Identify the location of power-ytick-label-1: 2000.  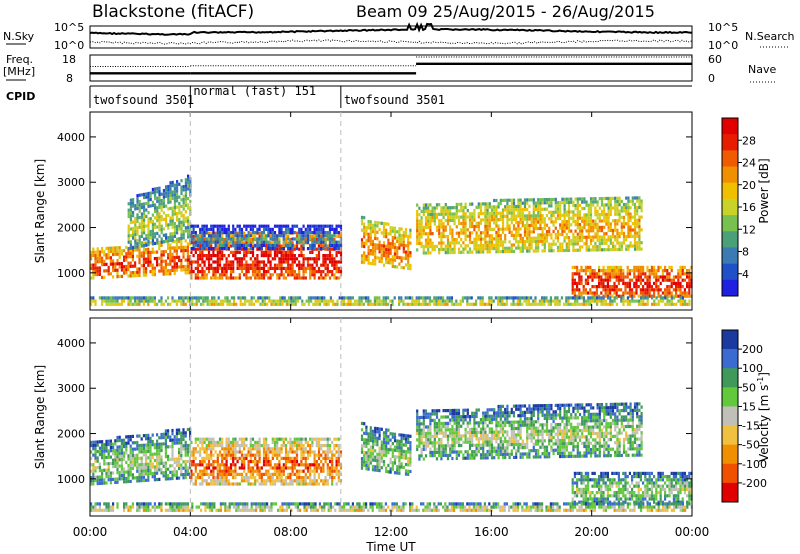
(71, 228).